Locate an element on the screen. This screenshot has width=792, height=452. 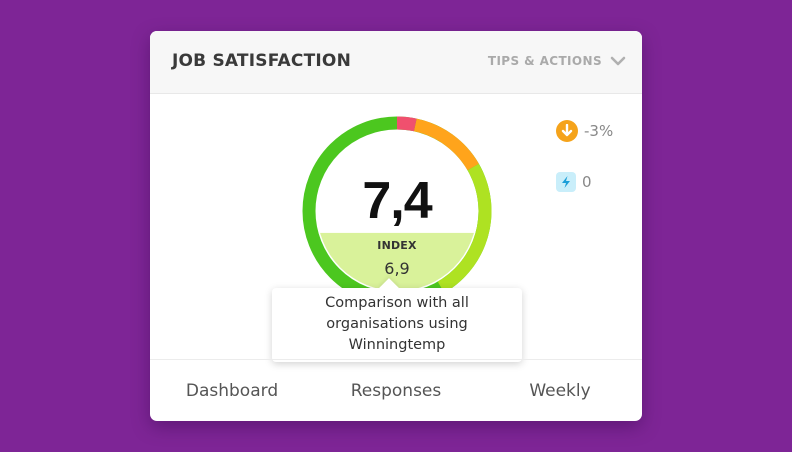
index-value: 7,4 is located at coordinates (397, 201).